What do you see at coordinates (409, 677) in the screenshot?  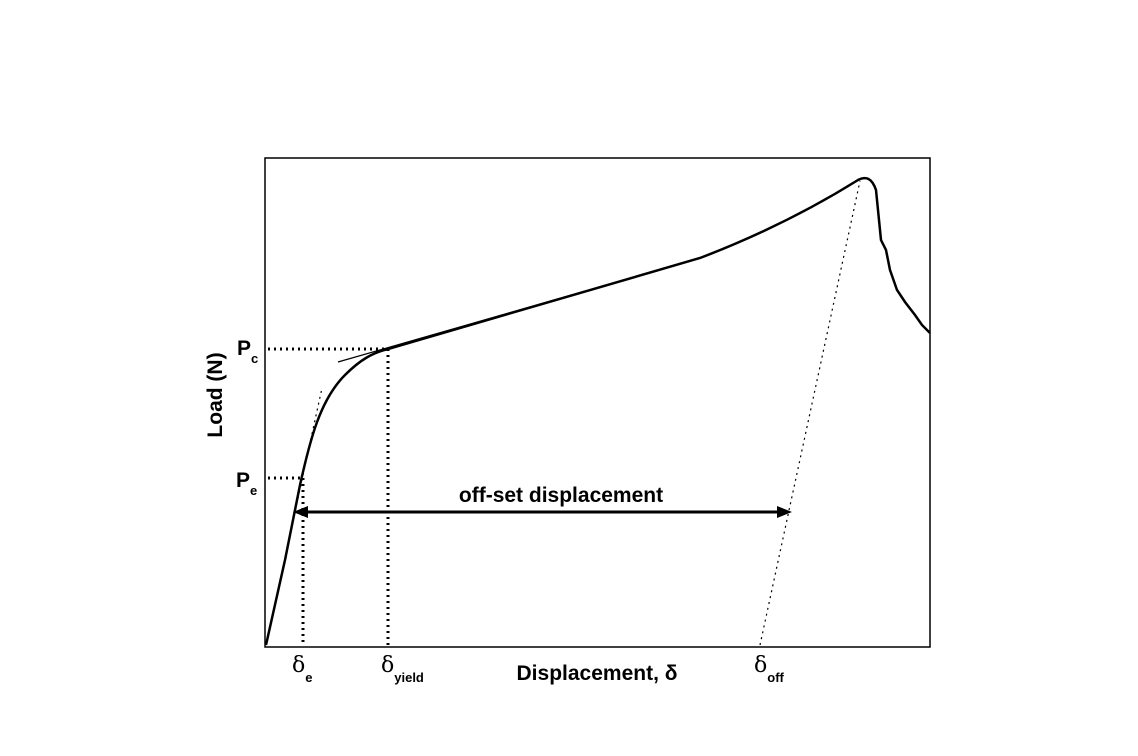 I see `subscript: yield` at bounding box center [409, 677].